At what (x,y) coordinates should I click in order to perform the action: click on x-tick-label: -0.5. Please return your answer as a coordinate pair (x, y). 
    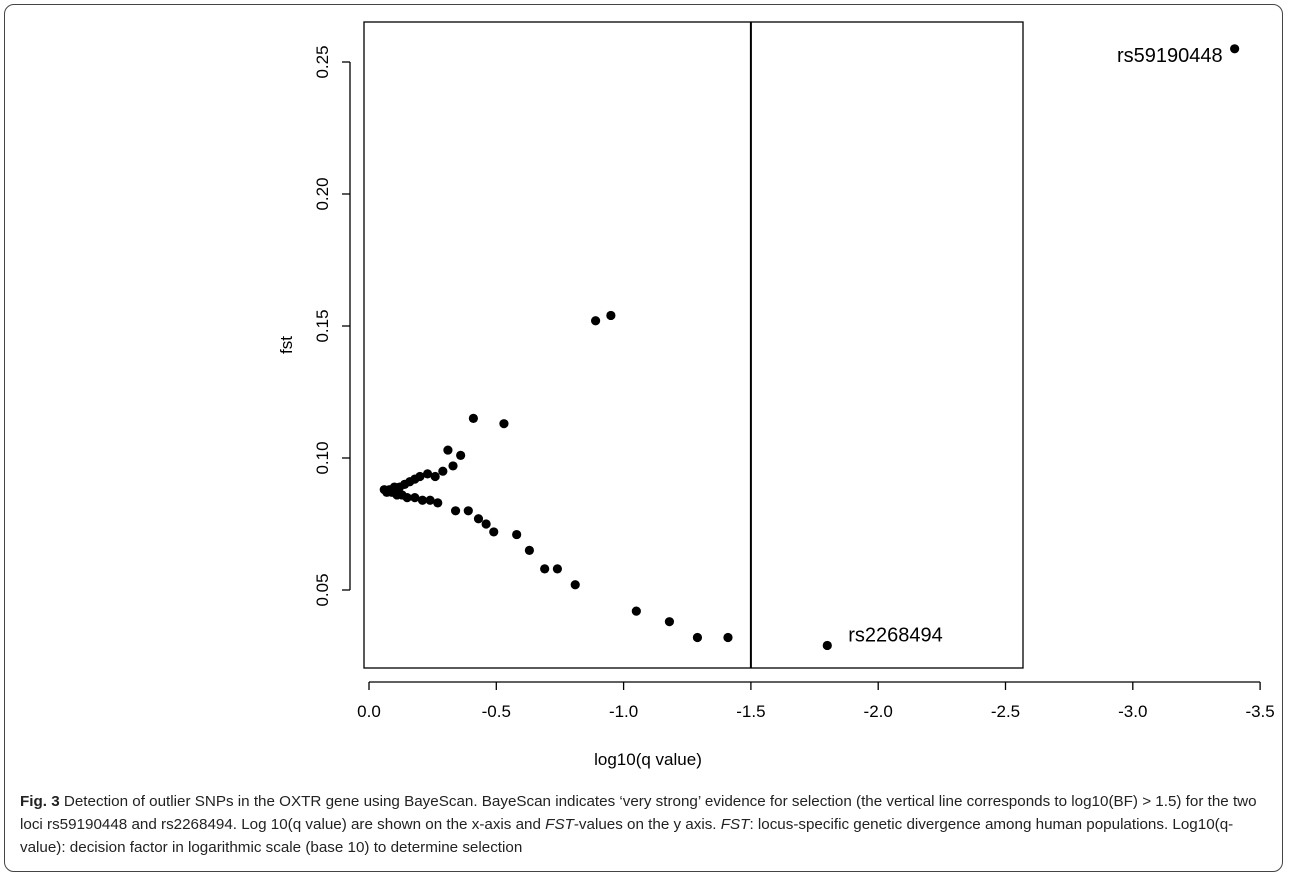
    Looking at the image, I should click on (496, 711).